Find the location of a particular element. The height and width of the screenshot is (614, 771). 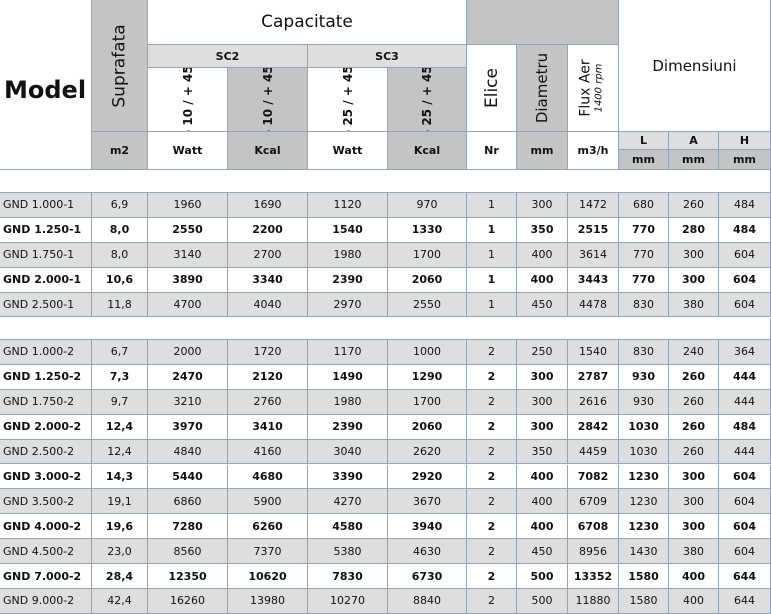

value-cell-text: 7082 is located at coordinates (593, 476).